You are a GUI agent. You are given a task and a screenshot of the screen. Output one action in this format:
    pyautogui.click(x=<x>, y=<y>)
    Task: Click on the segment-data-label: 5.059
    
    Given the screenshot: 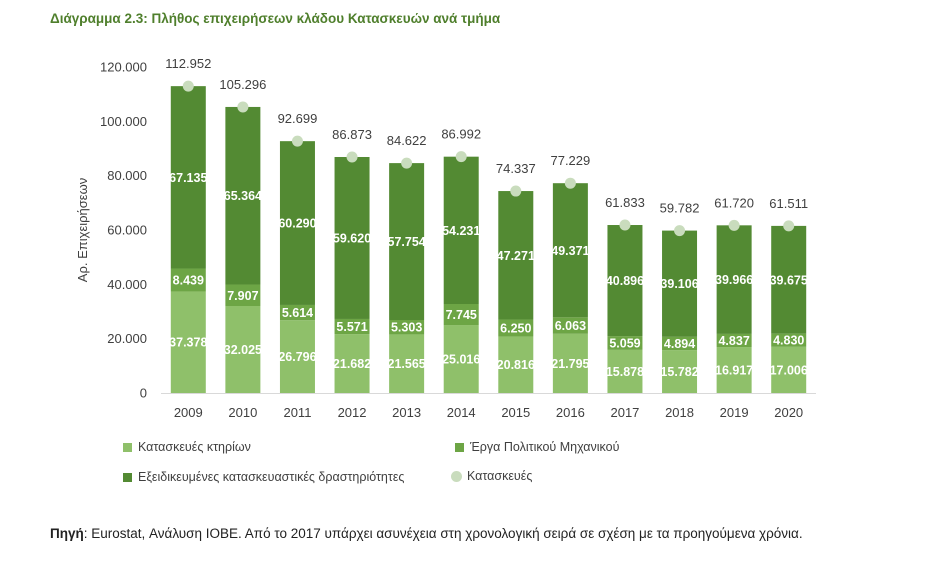 What is the action you would take?
    pyautogui.click(x=624, y=343)
    